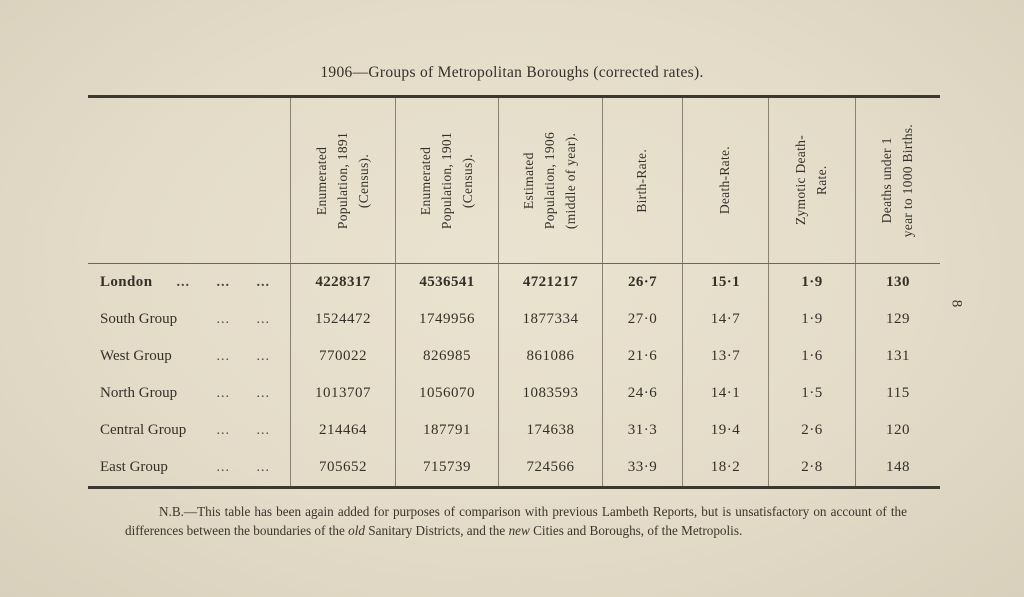  I want to click on cell-value: 148, so click(897, 467).